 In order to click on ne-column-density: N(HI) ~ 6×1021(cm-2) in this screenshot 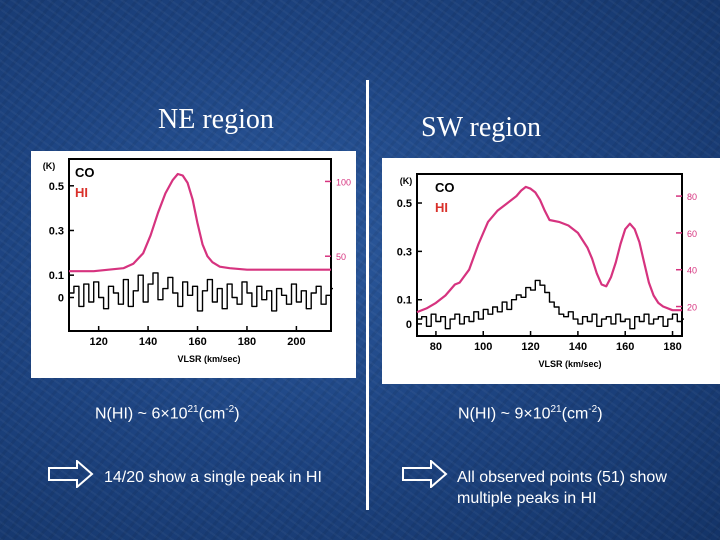, I will do `click(167, 413)`.